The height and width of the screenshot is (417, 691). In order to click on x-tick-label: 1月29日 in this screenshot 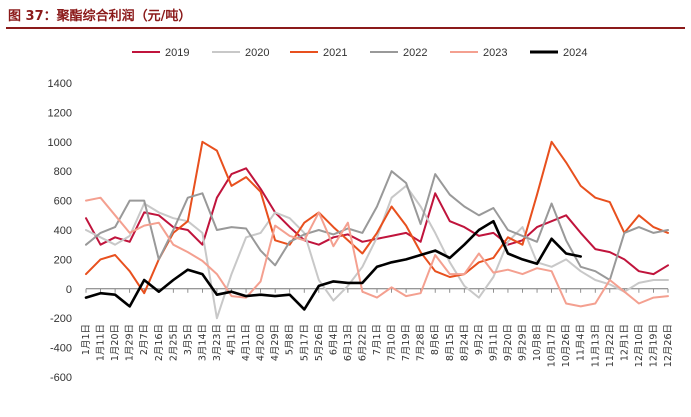, I will do `click(130, 342)`.